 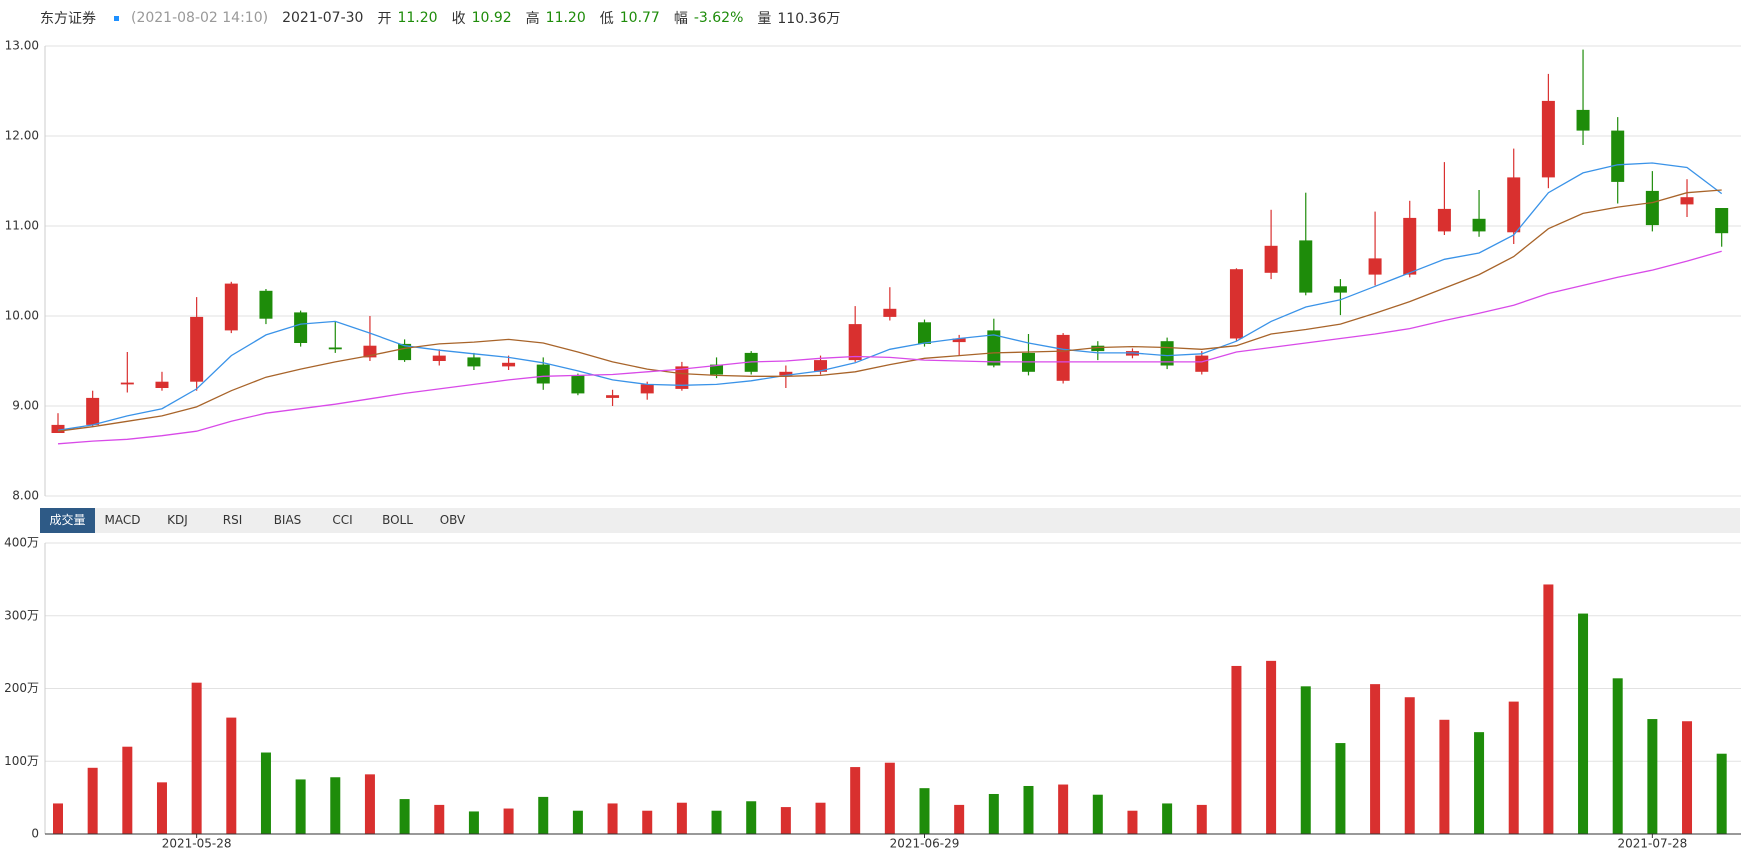 What do you see at coordinates (925, 843) in the screenshot?
I see `x-tick-label: 2021-06-29` at bounding box center [925, 843].